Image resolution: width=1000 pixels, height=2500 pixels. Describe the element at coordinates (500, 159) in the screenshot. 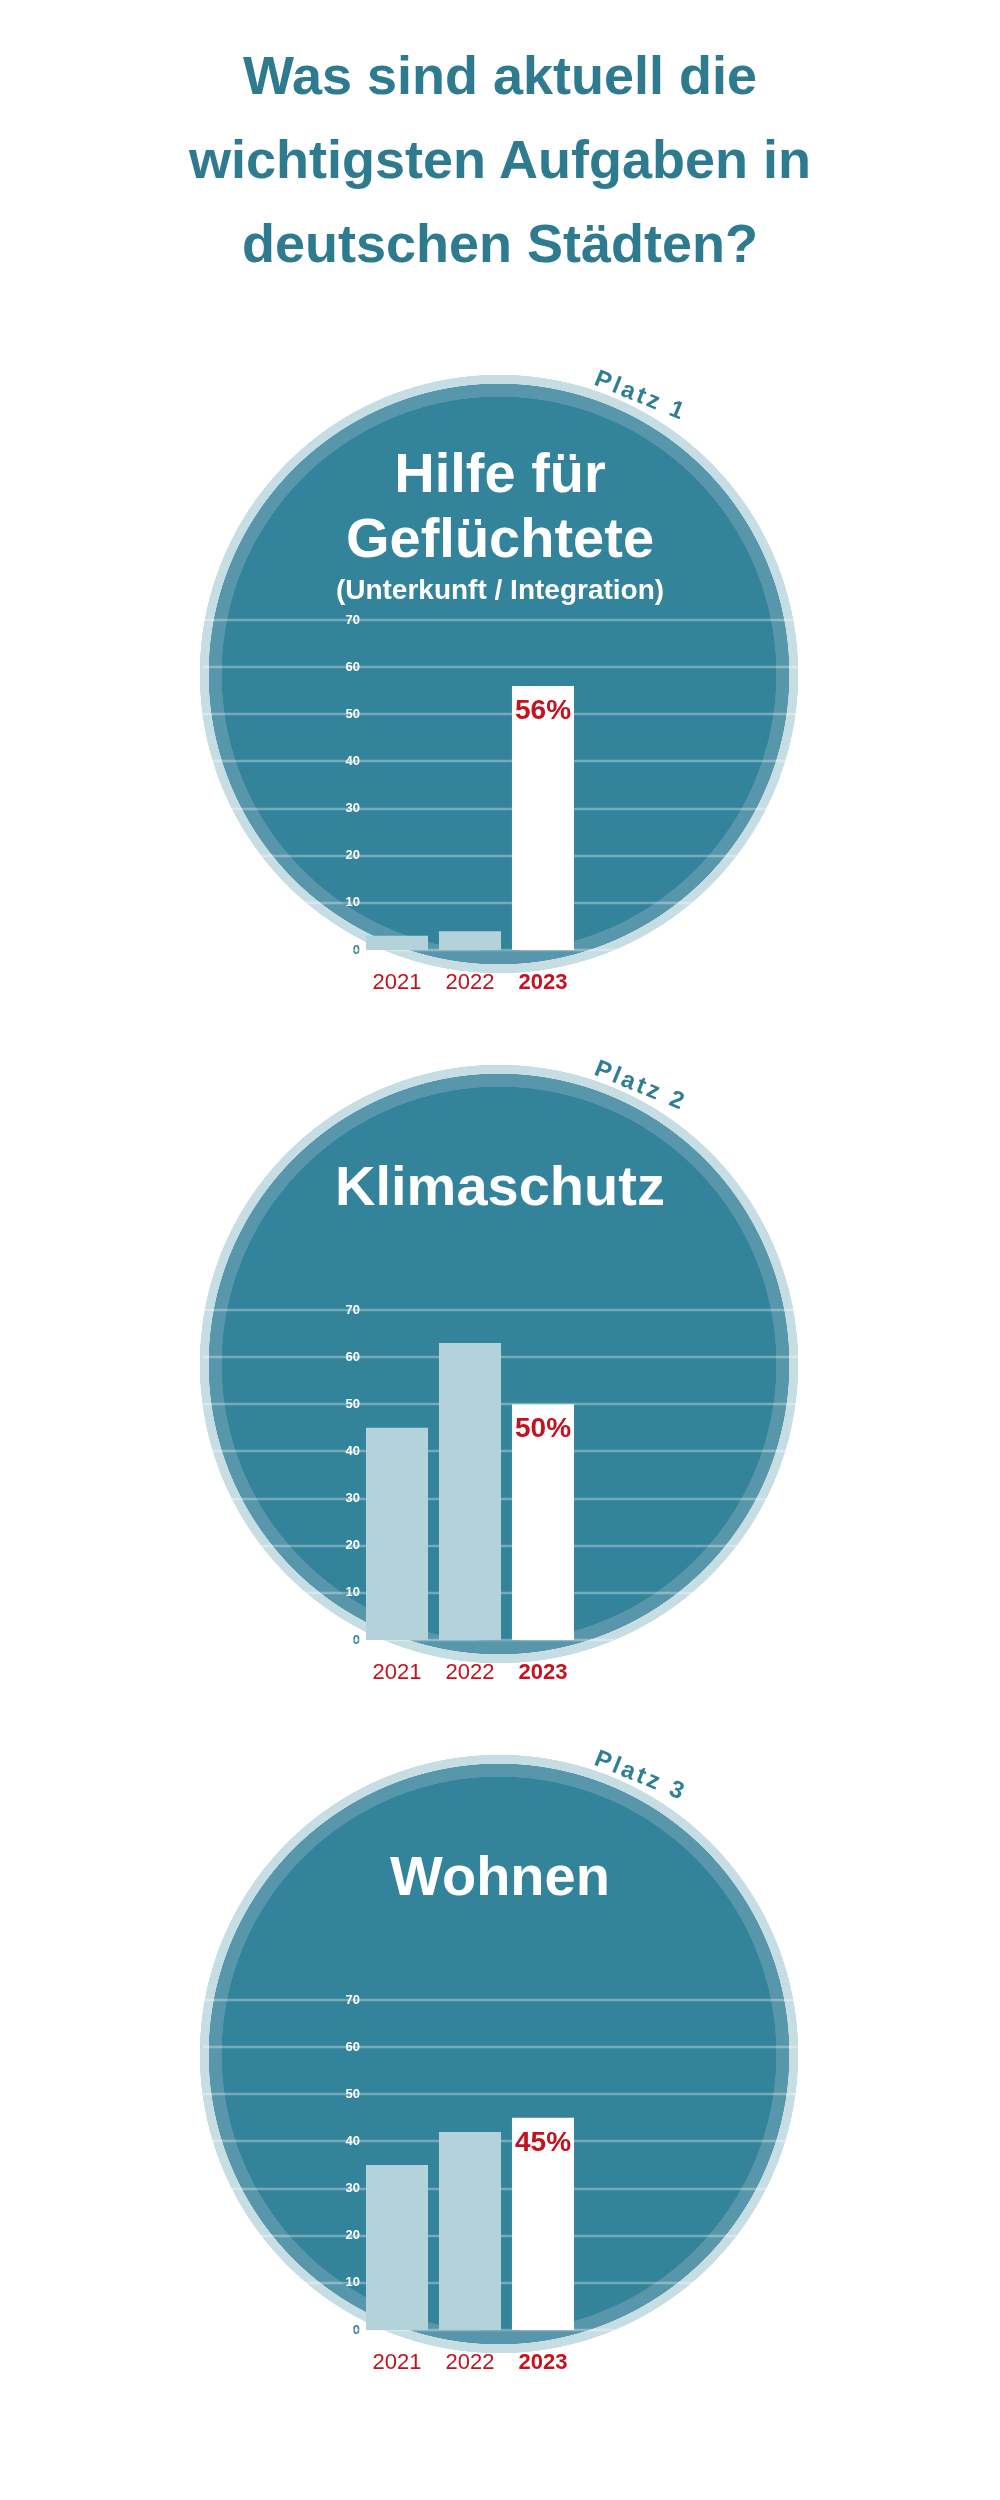

I see `text: Was sind aktuell die wichtigsten Aufgaben in deutschen Städten?` at that location.